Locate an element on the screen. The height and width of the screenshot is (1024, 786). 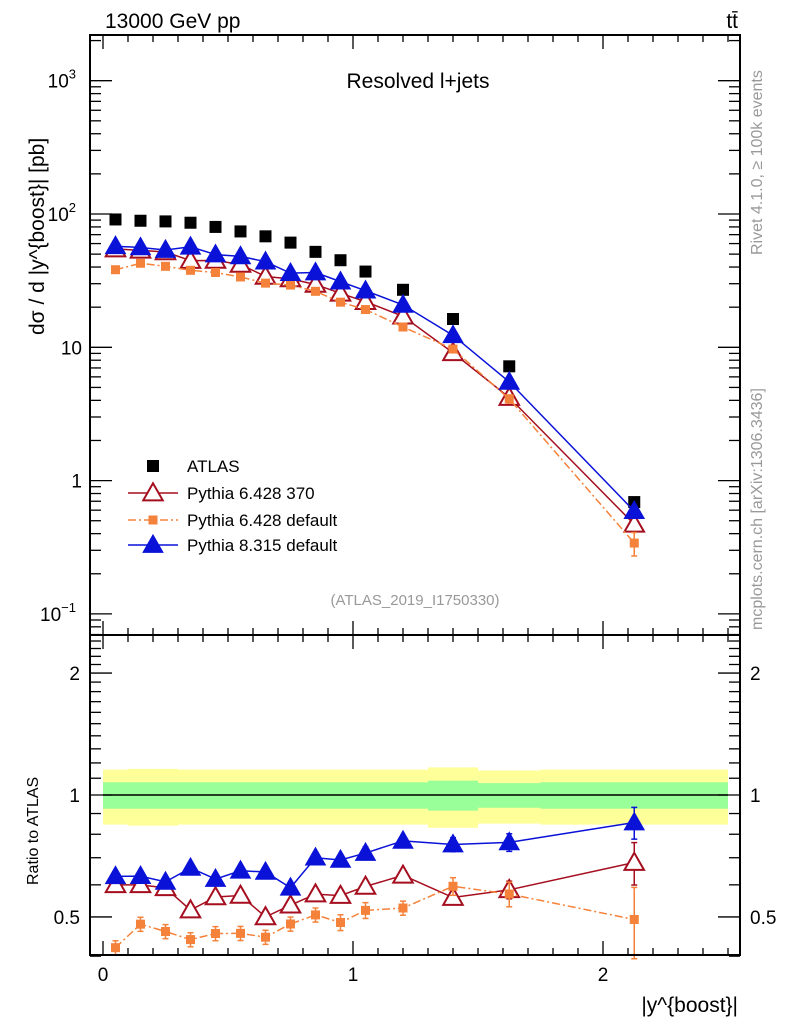
legend-label-atlas: ATLAS is located at coordinates (213, 466).